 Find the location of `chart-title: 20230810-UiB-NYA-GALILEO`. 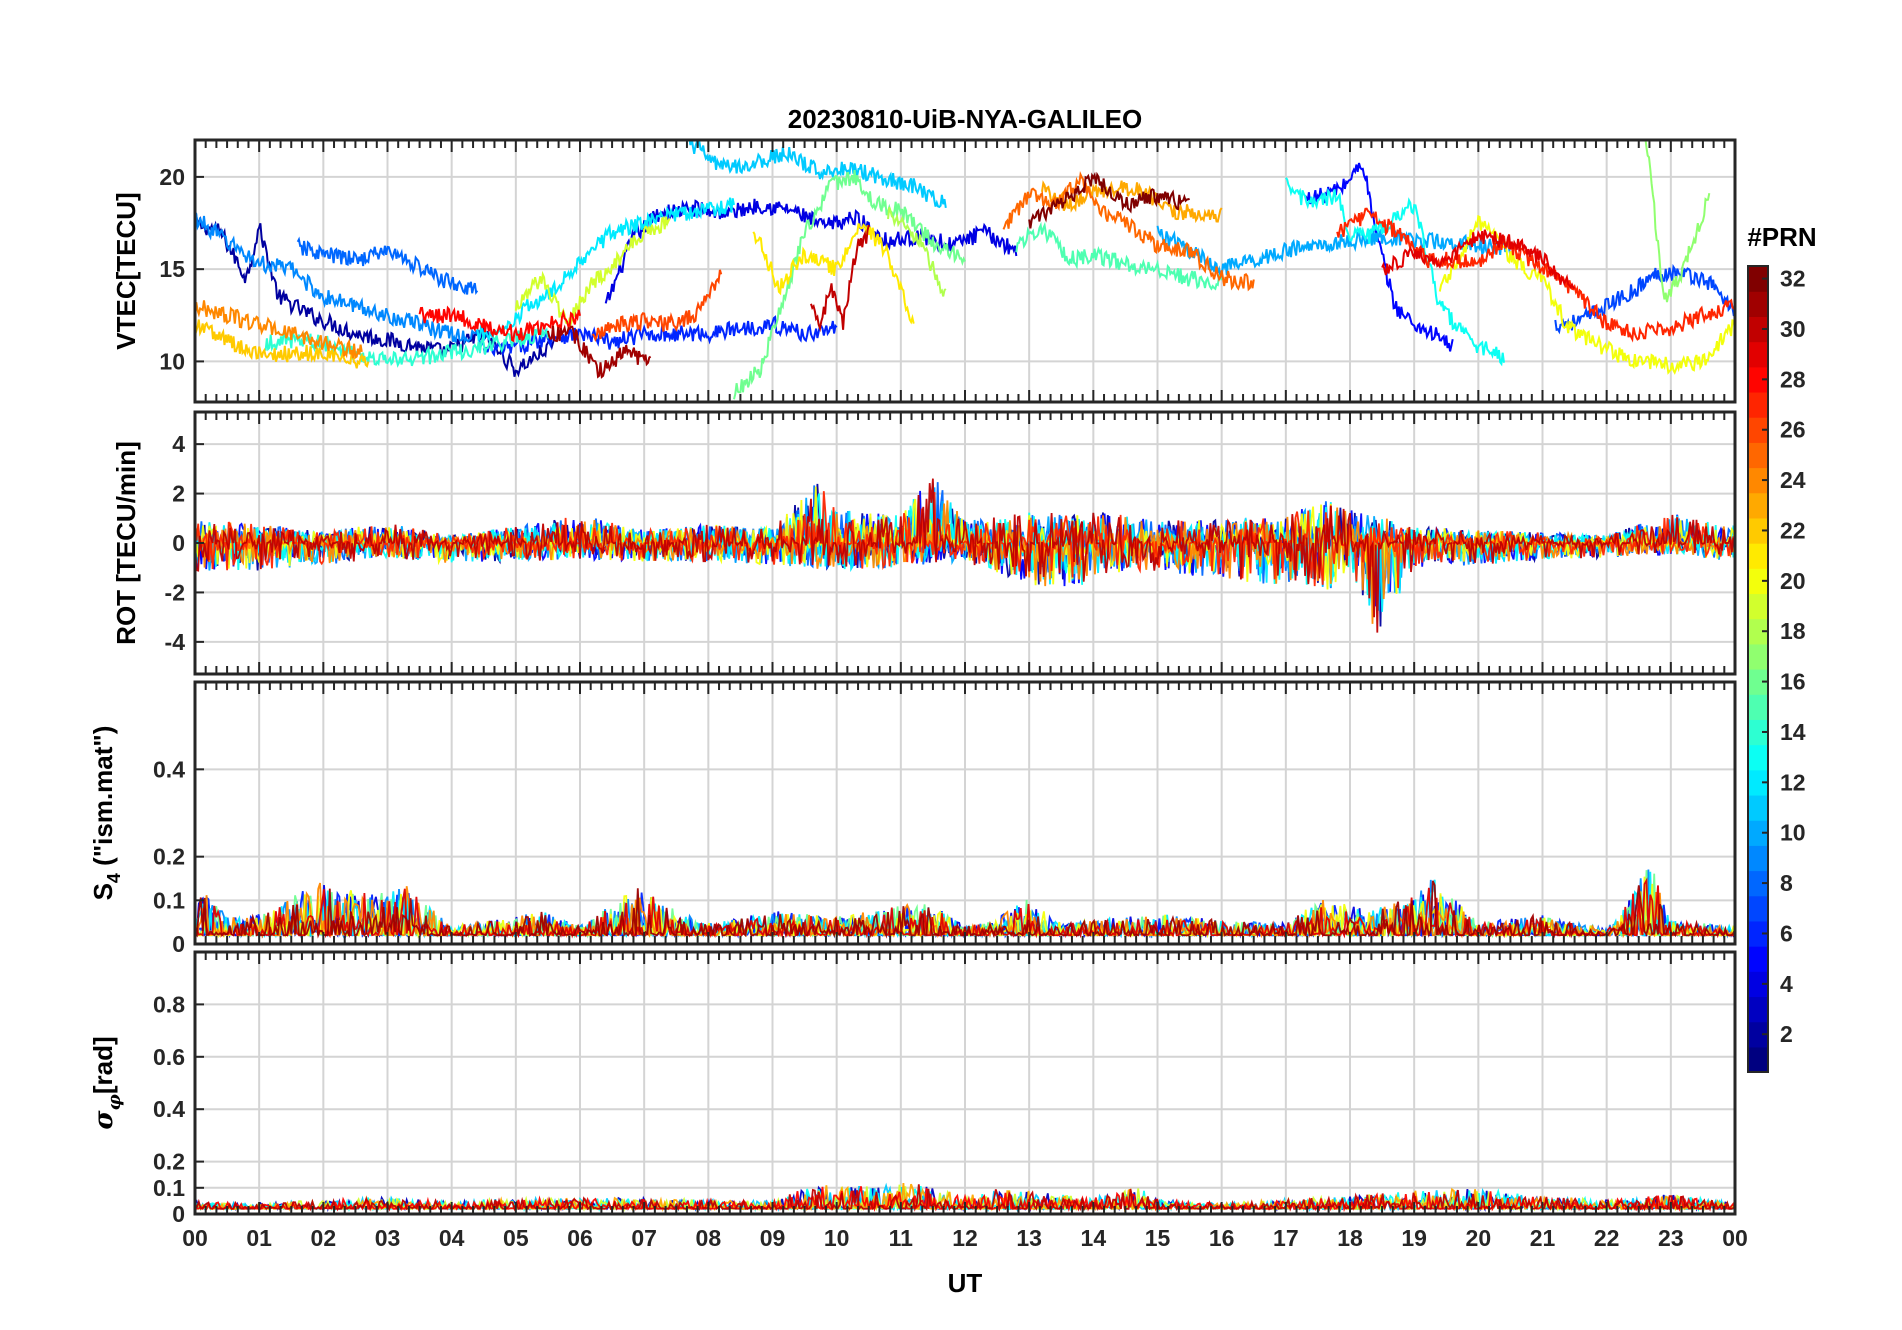

chart-title: 20230810-UiB-NYA-GALILEO is located at coordinates (965, 119).